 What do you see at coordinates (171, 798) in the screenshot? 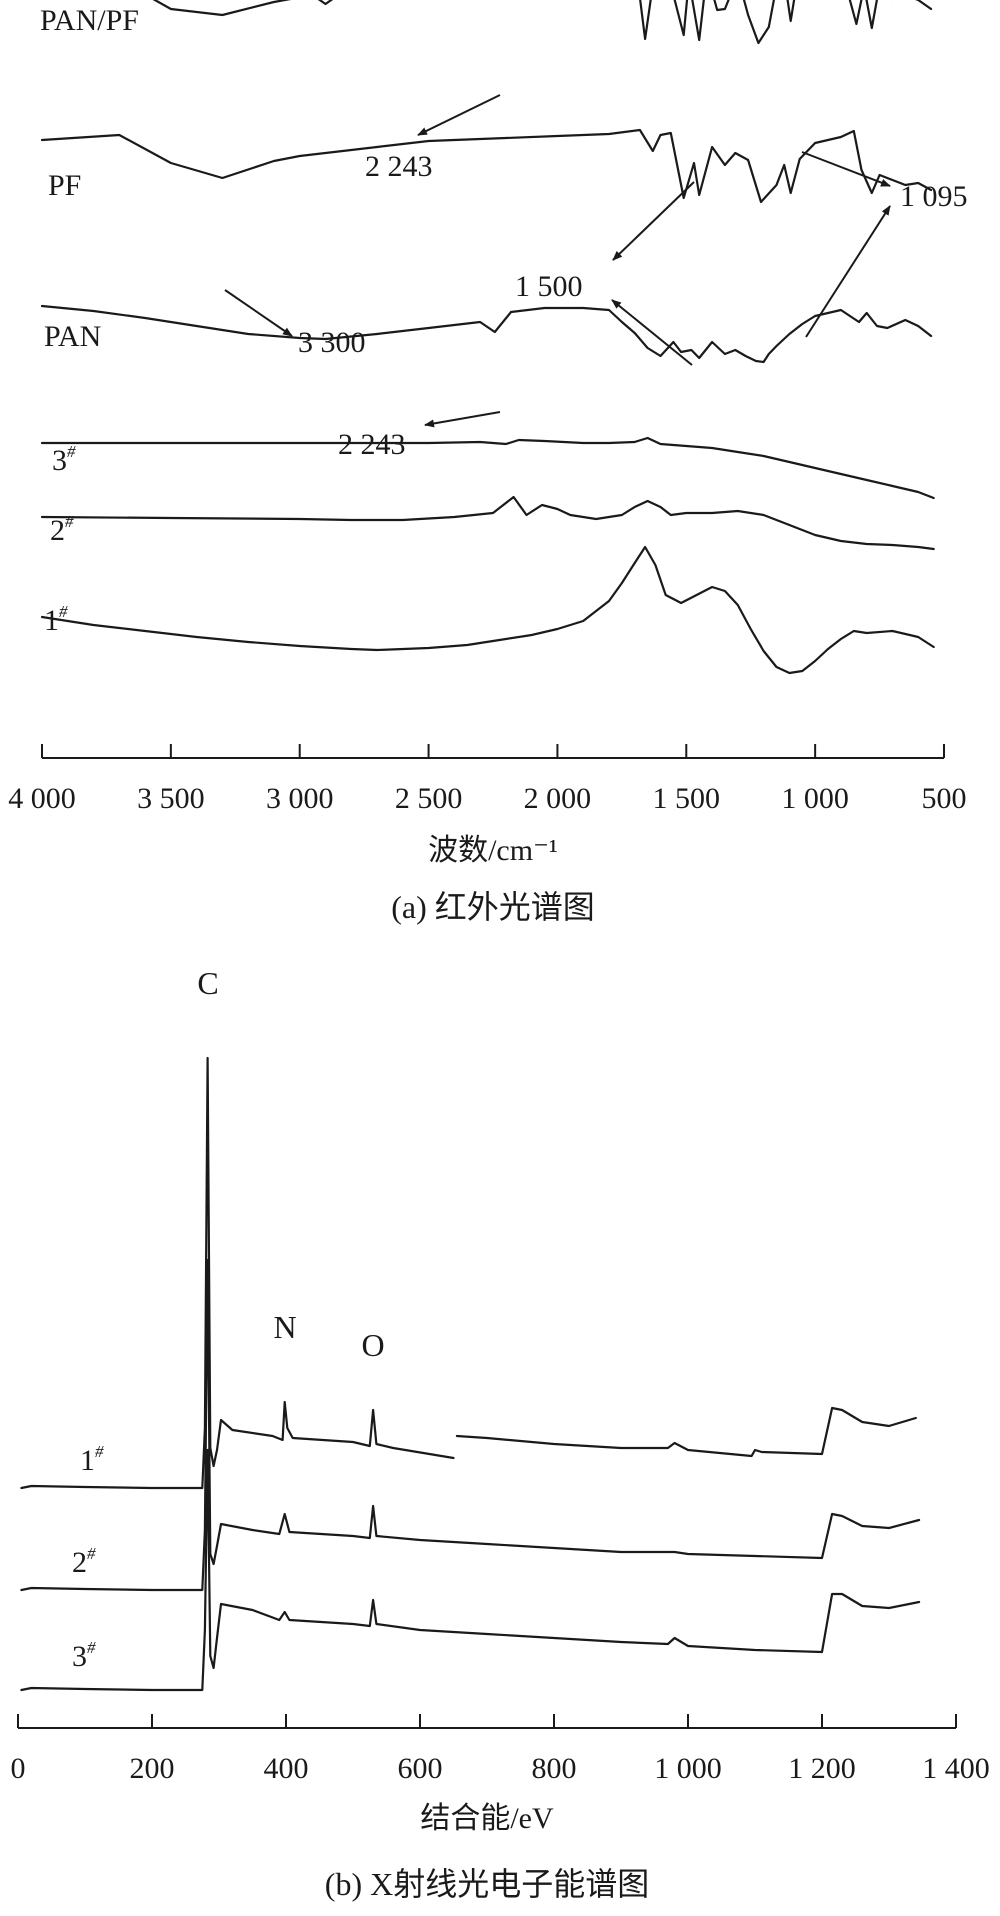
I see `ir-x-tick-label: 3 500` at bounding box center [171, 798].